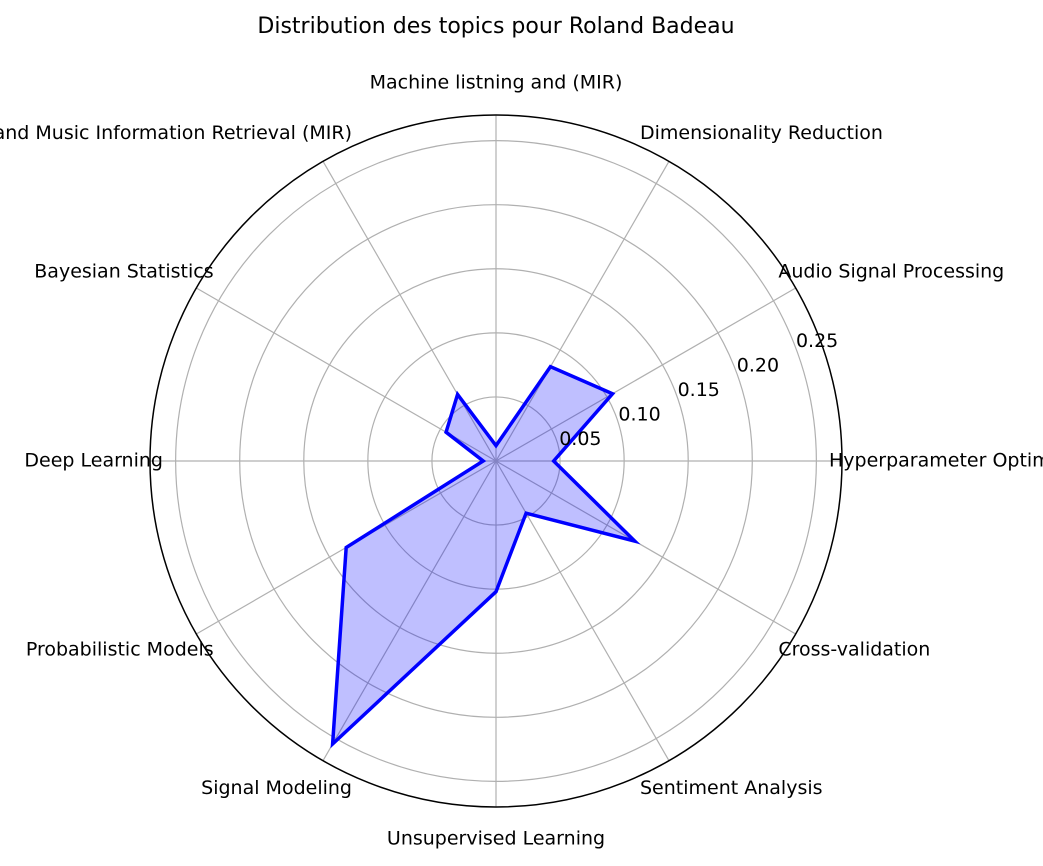  I want to click on category-label-signal-modeling: Signal Modeling, so click(276, 788).